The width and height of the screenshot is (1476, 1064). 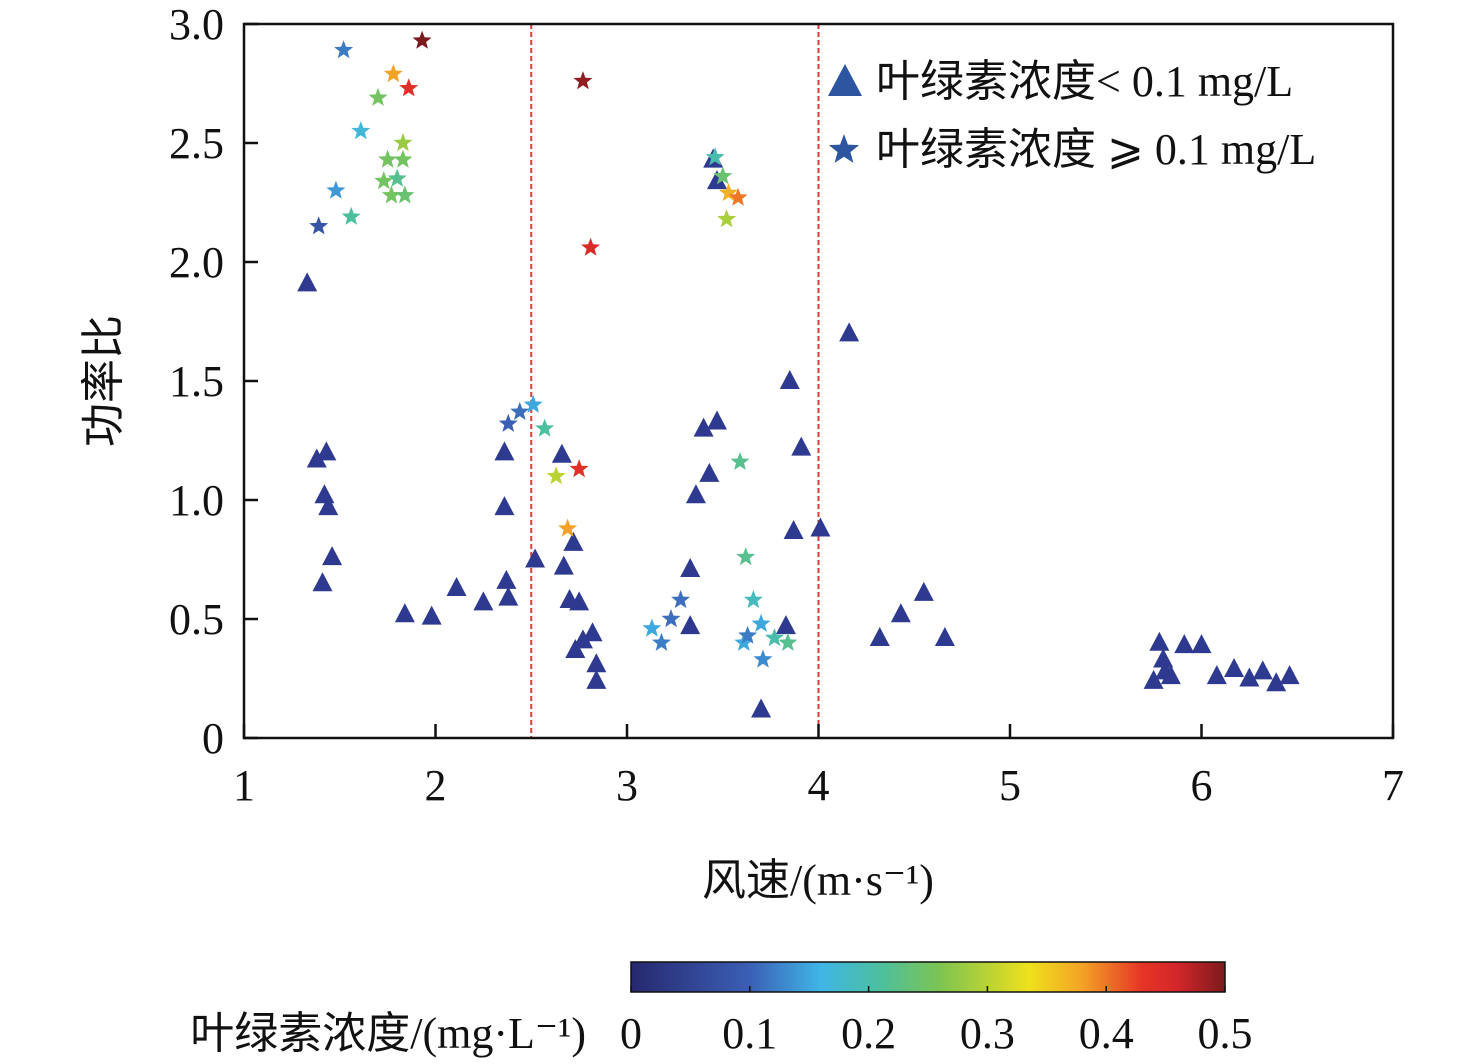 What do you see at coordinates (244, 785) in the screenshot?
I see `x-tick-label: 1` at bounding box center [244, 785].